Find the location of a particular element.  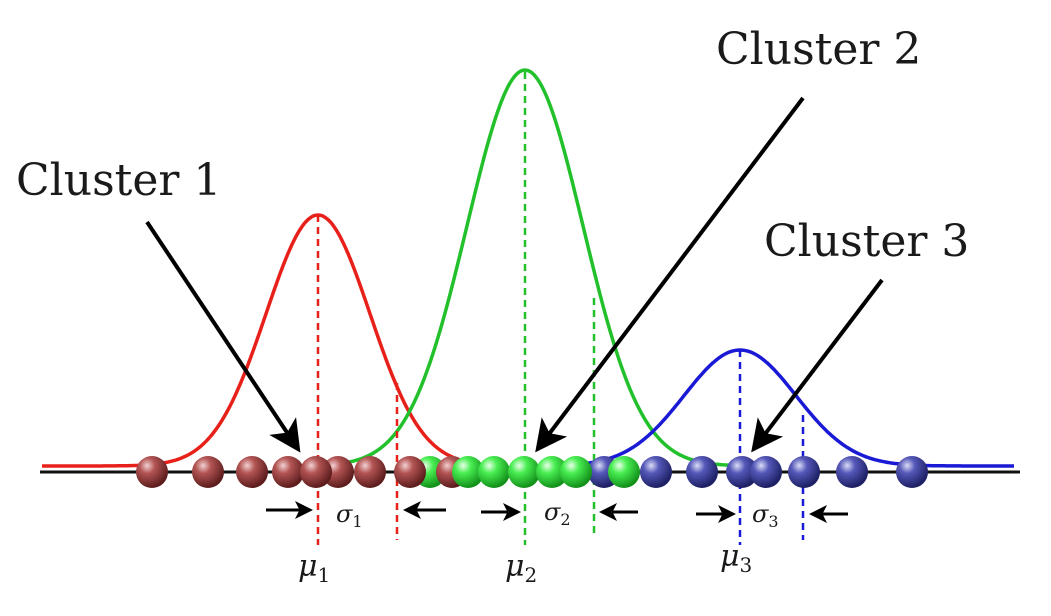

cluster-1-sigma-label: σ1 is located at coordinates (349, 515).